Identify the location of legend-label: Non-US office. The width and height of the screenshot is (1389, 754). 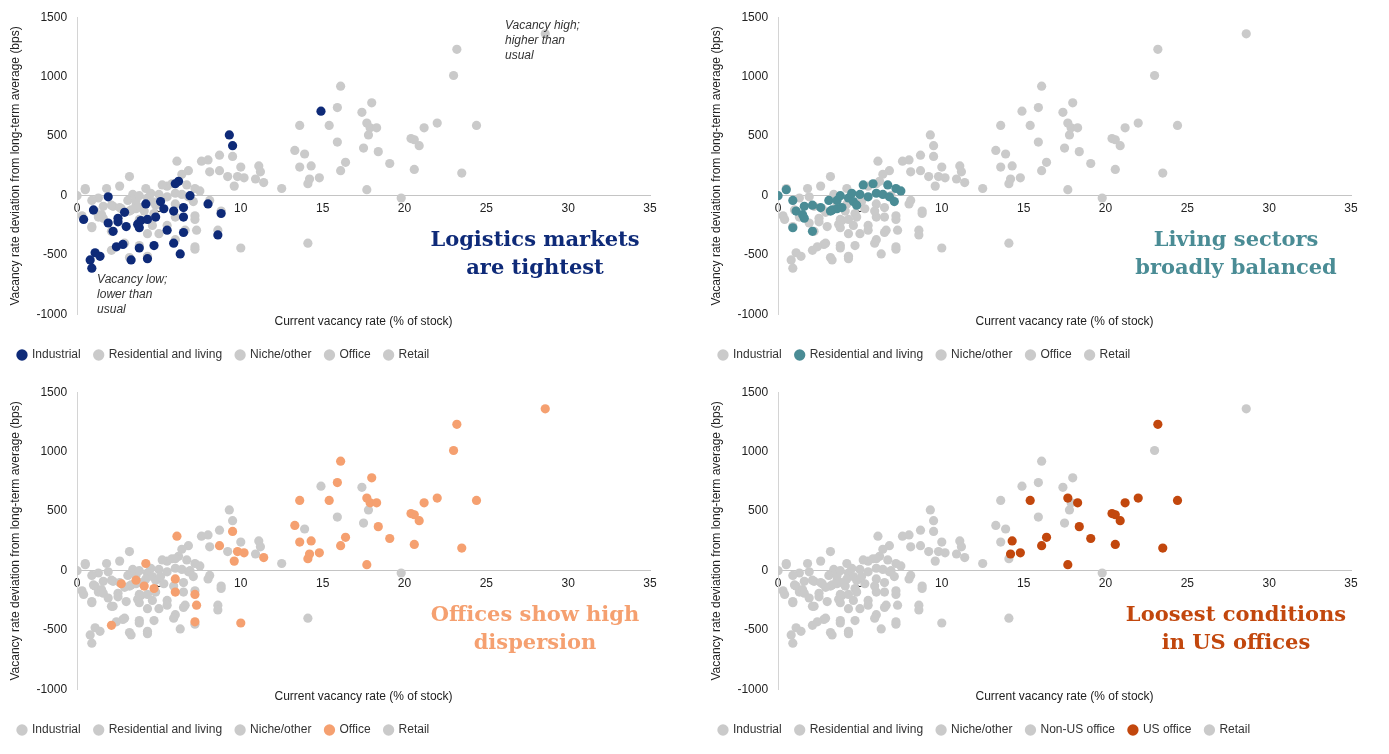
(1078, 729).